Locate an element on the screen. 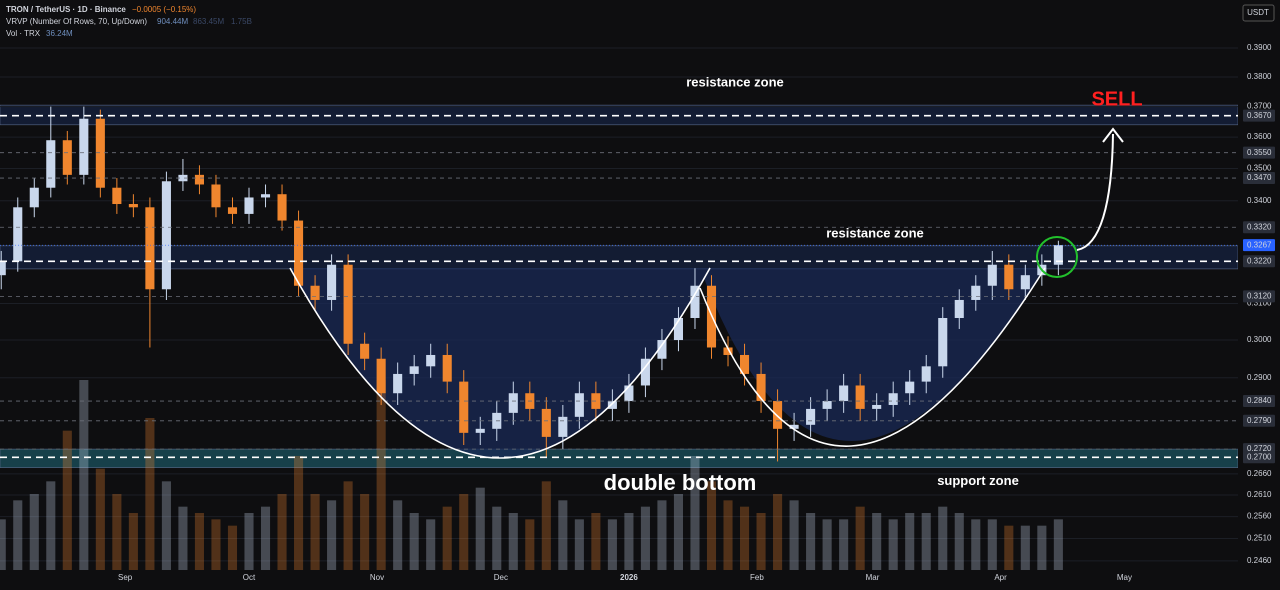 This screenshot has width=1280, height=590. price-line-label: 0.3670 is located at coordinates (1259, 115).